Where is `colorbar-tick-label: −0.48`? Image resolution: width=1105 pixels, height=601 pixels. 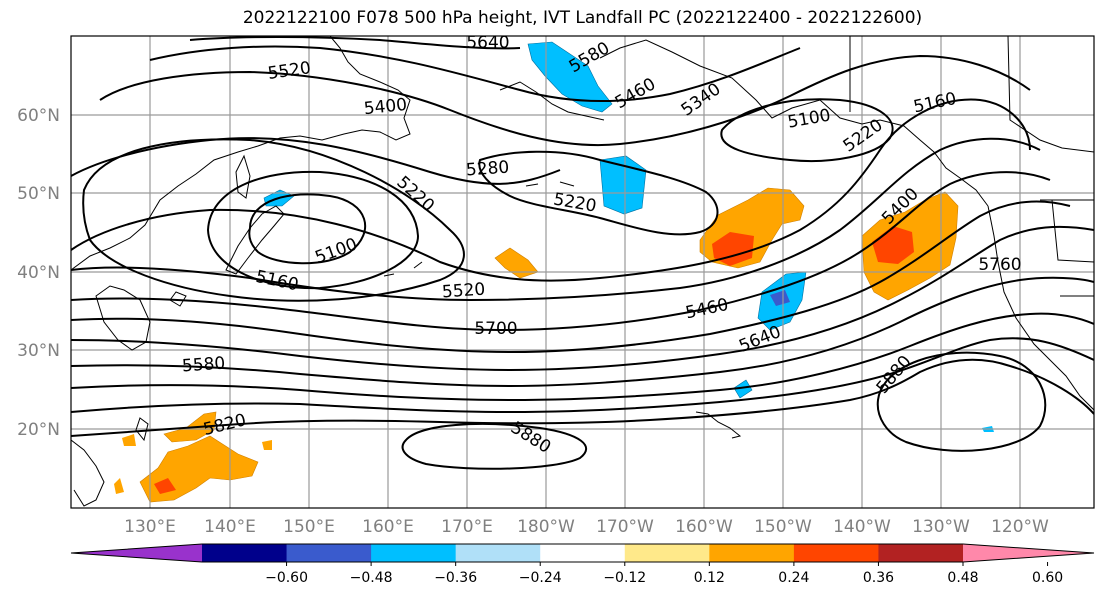 colorbar-tick-label: −0.48 is located at coordinates (371, 578).